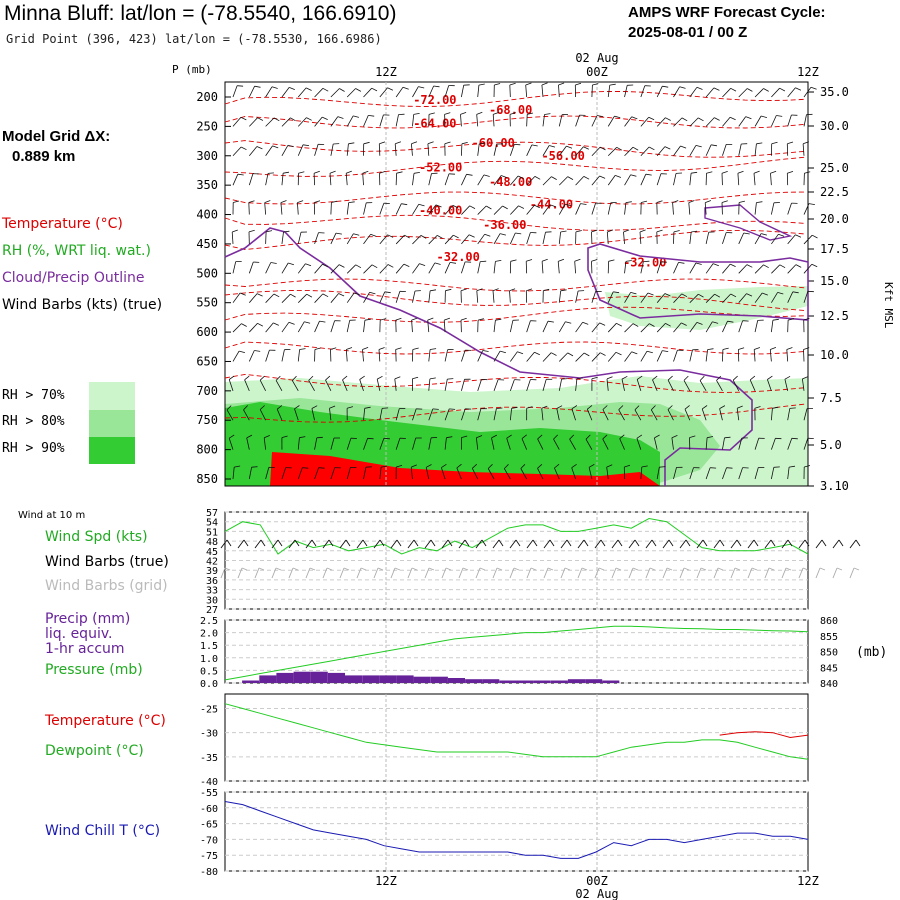  Describe the element at coordinates (112, 396) in the screenshot. I see `legend-swatch-rh70` at that location.